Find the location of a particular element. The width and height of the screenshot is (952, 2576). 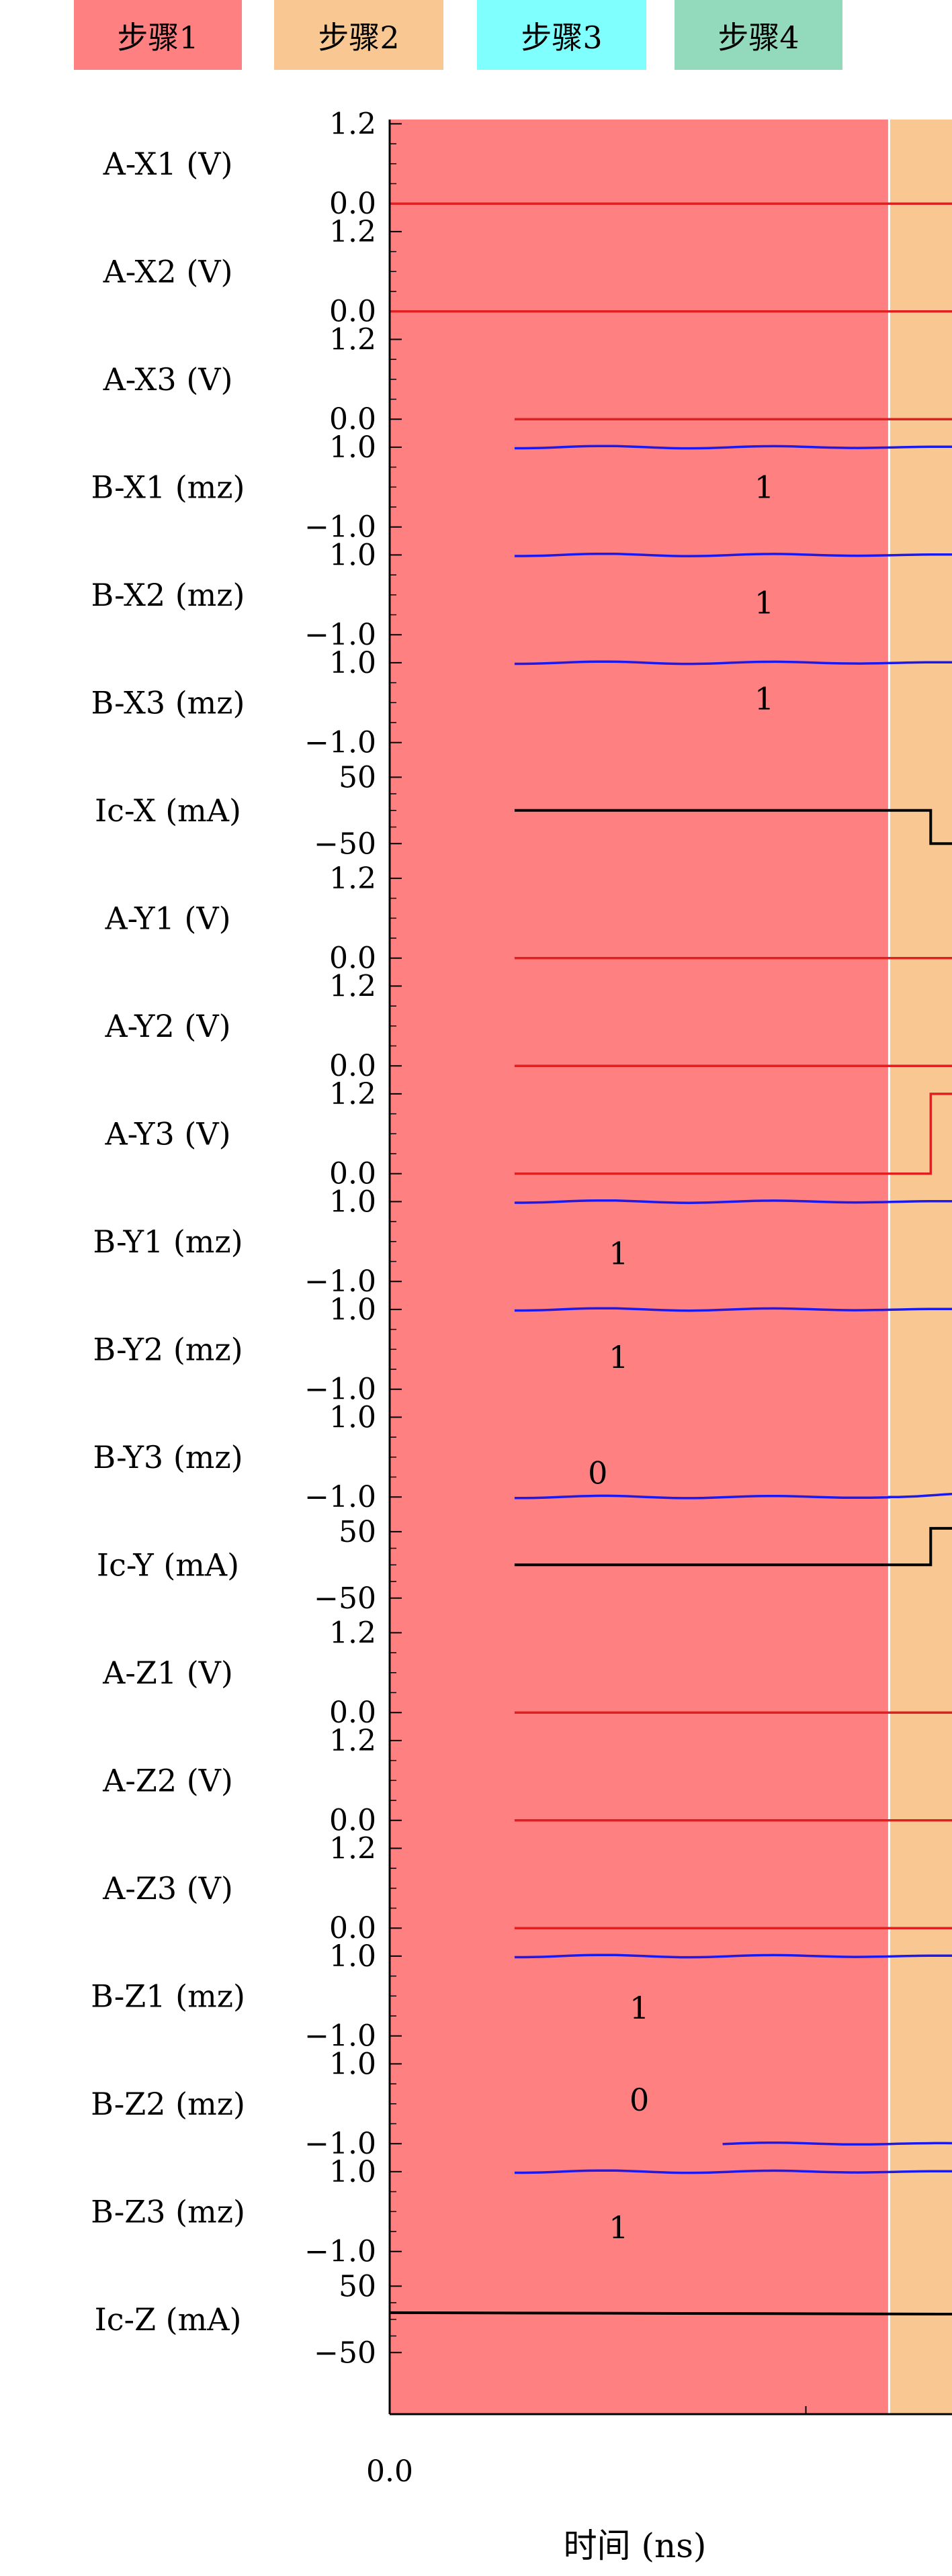

step-legend: 步骤1 步骤2 步骤3 步骤4 is located at coordinates (458, 35).